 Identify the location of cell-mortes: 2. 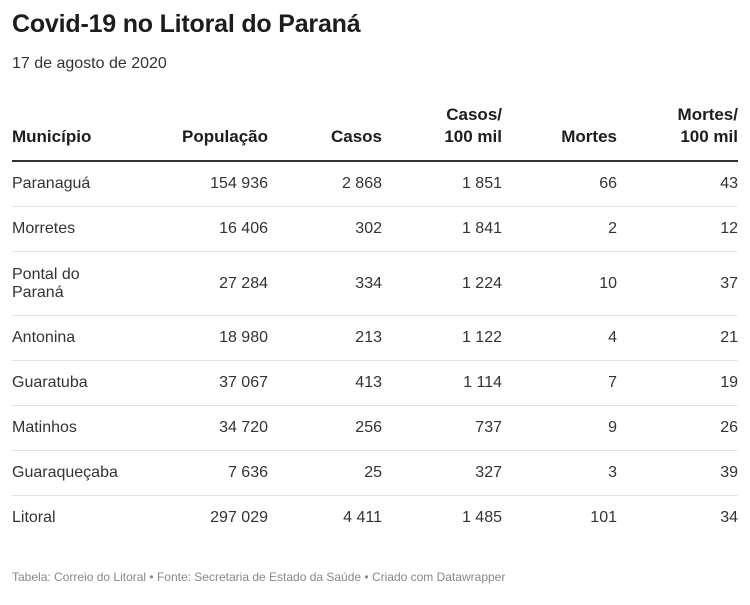
(559, 229).